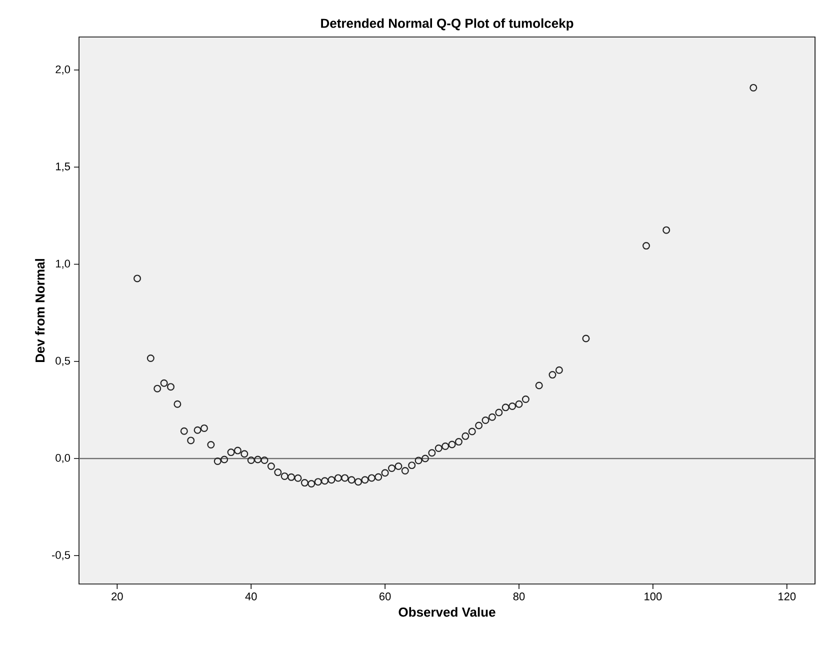  What do you see at coordinates (117, 596) in the screenshot?
I see `x-tick-label: 20` at bounding box center [117, 596].